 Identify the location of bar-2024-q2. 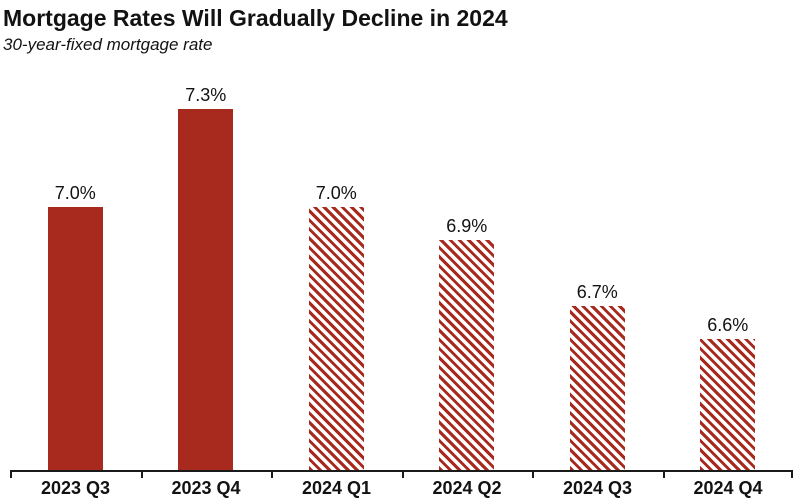
(467, 355).